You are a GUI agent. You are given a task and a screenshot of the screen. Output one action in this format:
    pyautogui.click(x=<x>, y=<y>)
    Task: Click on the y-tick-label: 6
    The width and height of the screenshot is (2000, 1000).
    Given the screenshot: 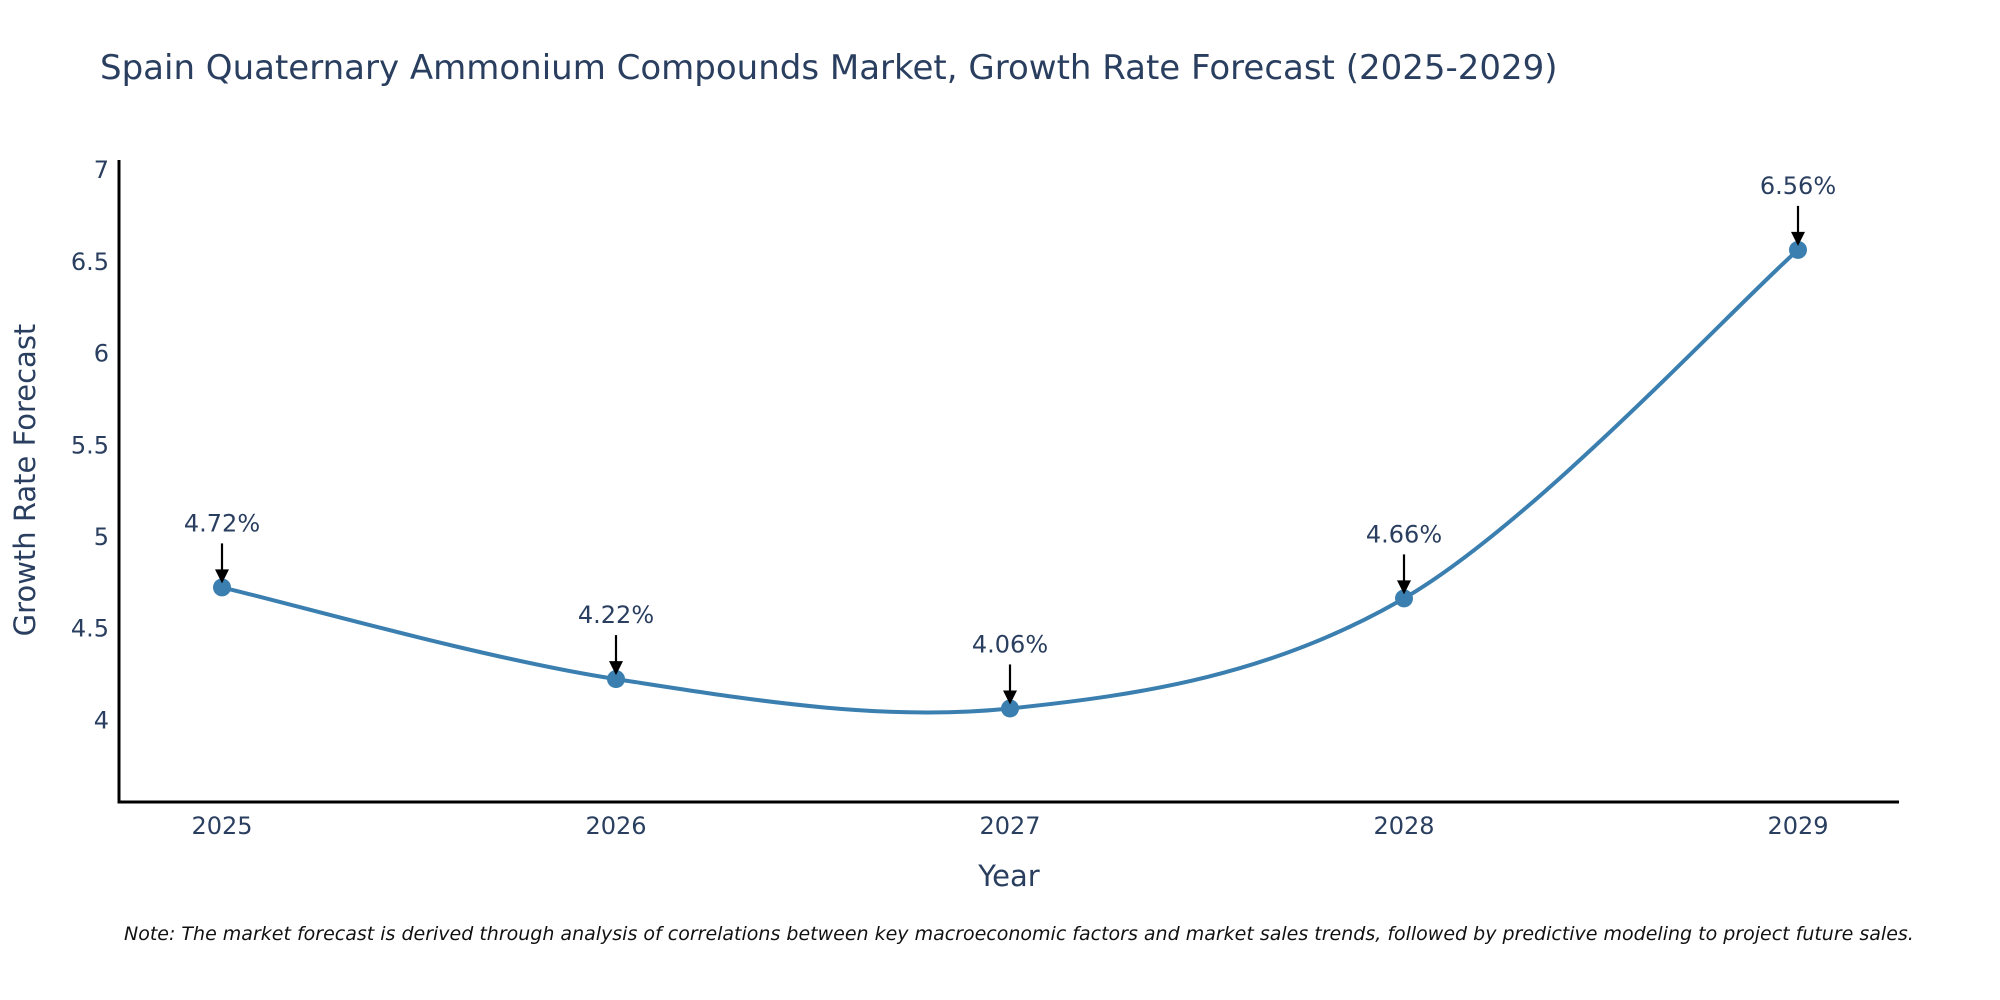 What is the action you would take?
    pyautogui.click(x=101, y=354)
    